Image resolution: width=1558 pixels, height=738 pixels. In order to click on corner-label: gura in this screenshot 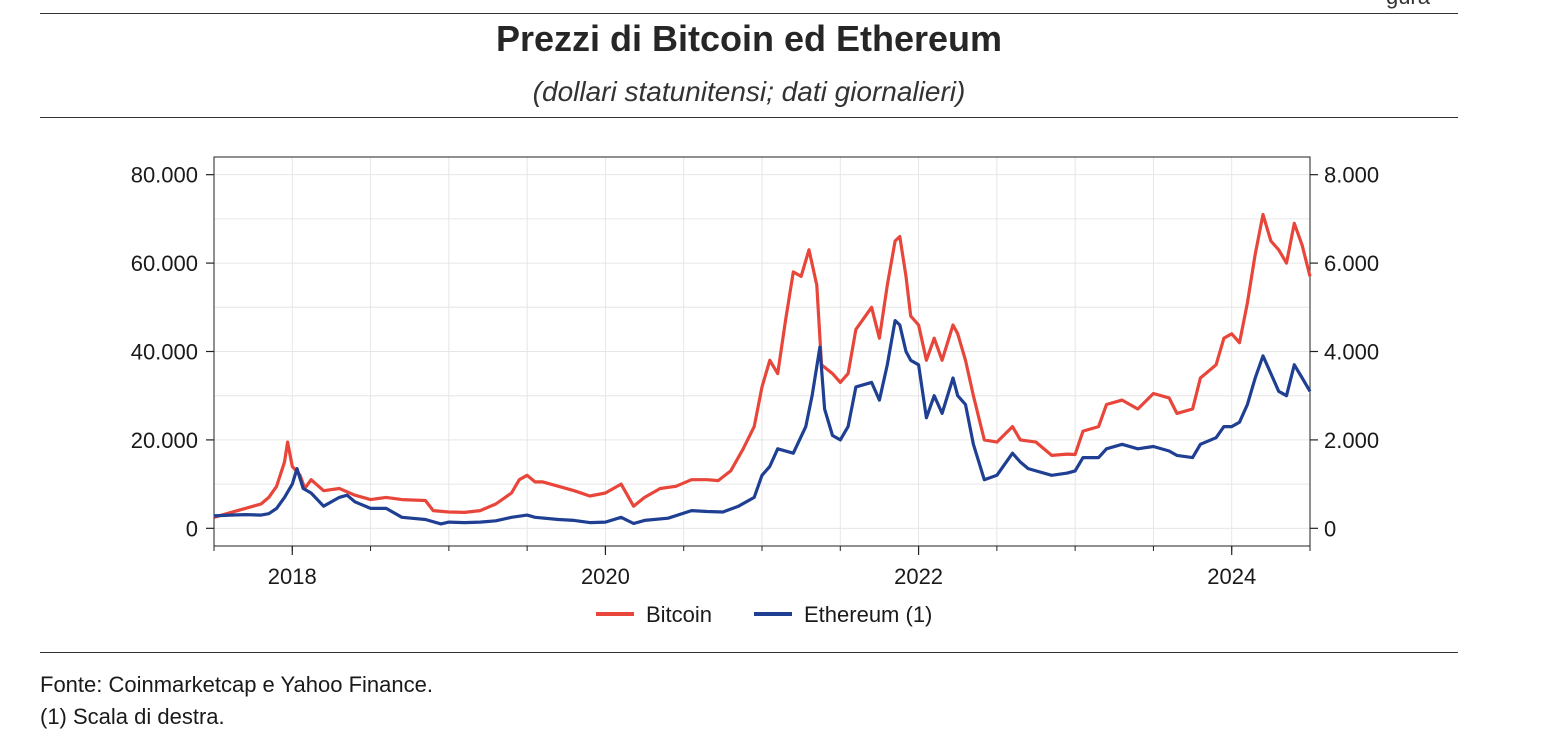, I will do `click(1408, 5)`.